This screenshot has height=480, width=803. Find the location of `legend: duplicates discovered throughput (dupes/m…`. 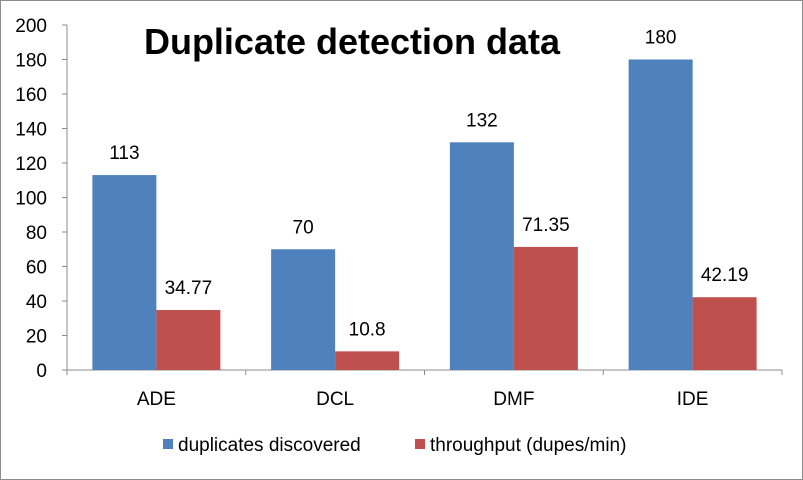

legend: duplicates discovered throughput (dupes/m… is located at coordinates (394, 445).